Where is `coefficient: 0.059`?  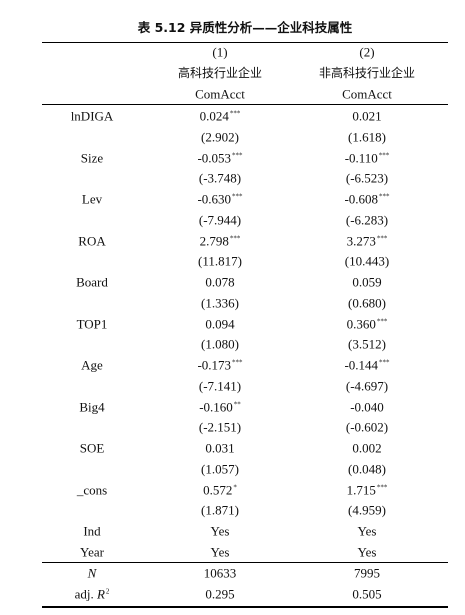 coefficient: 0.059 is located at coordinates (367, 282).